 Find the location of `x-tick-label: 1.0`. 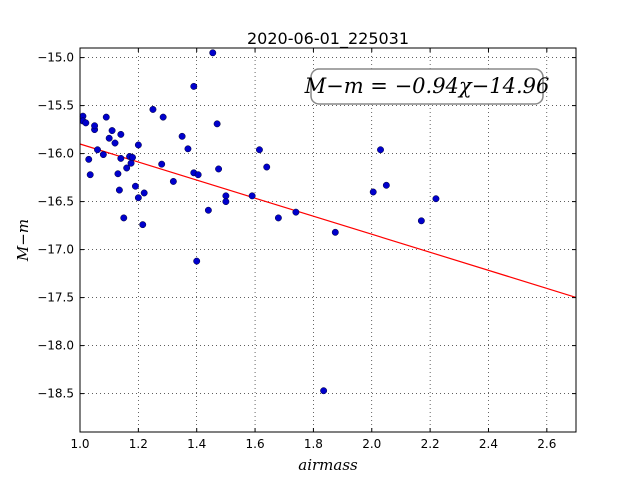

x-tick-label: 1.0 is located at coordinates (79, 444).